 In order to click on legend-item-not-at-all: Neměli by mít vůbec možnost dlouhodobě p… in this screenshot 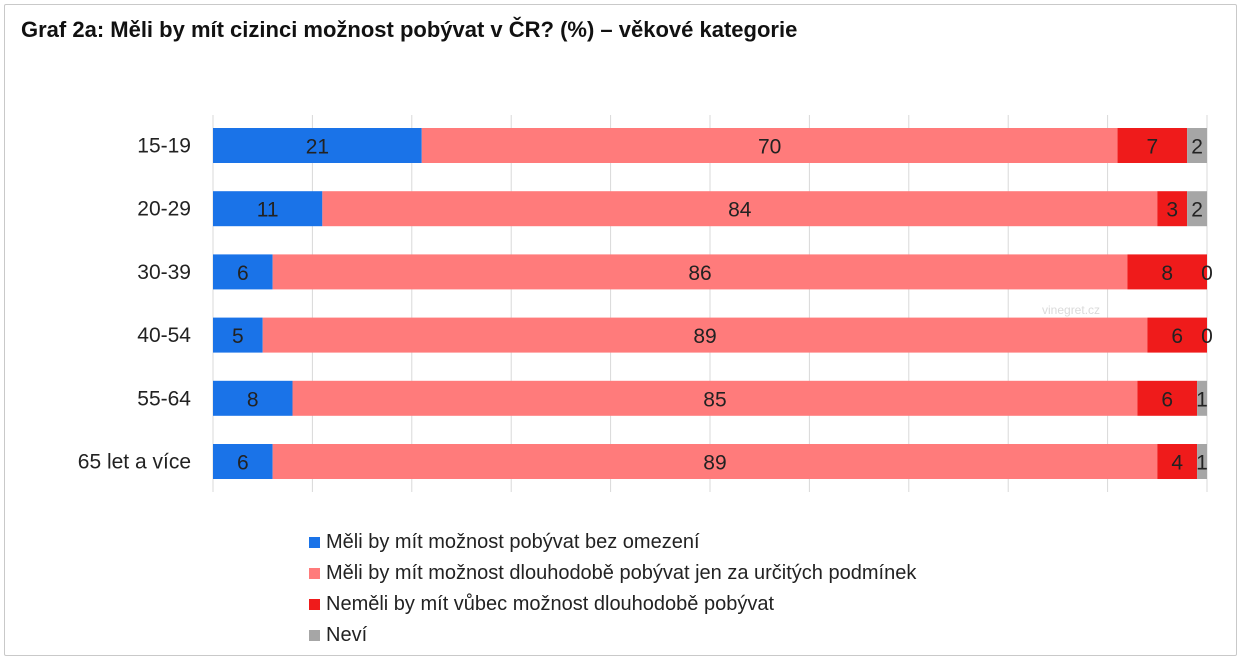, I will do `click(612, 604)`.